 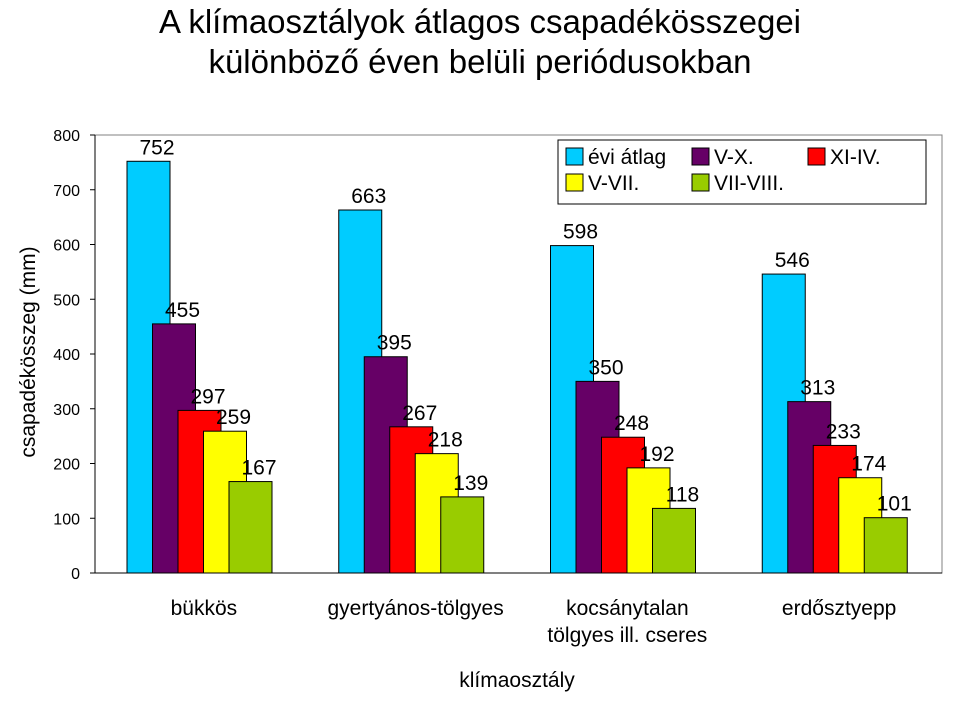 What do you see at coordinates (605, 367) in the screenshot?
I see `data-label: 350` at bounding box center [605, 367].